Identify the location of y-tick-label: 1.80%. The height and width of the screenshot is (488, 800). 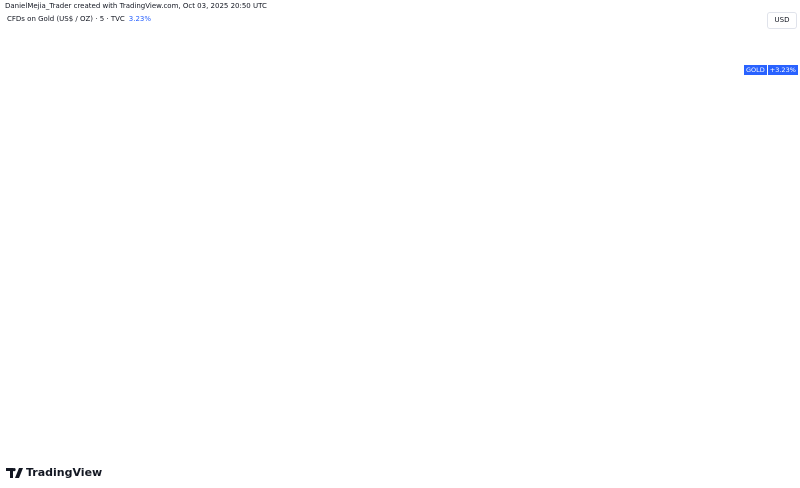
(781, 225).